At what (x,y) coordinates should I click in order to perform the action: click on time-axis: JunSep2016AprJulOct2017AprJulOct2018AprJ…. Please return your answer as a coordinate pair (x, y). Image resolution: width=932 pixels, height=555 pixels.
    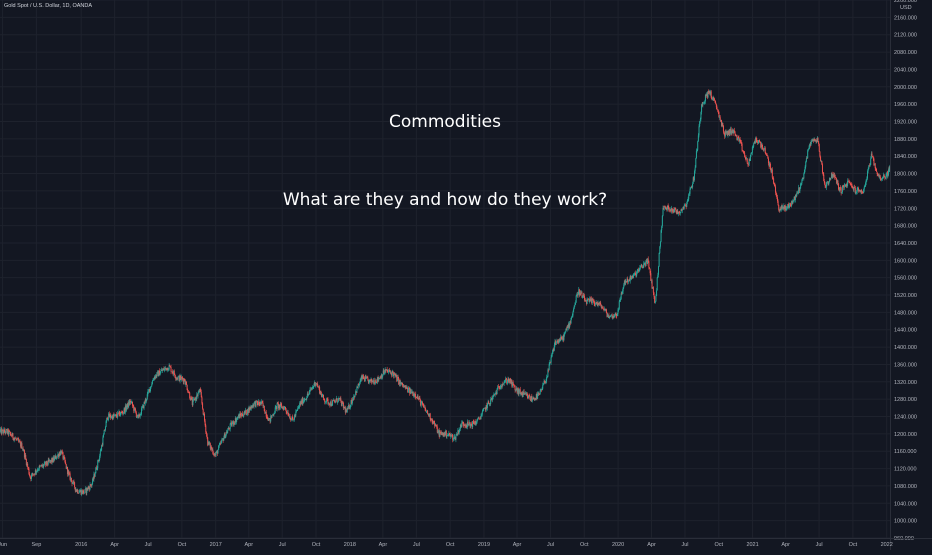
    Looking at the image, I should click on (466, 543).